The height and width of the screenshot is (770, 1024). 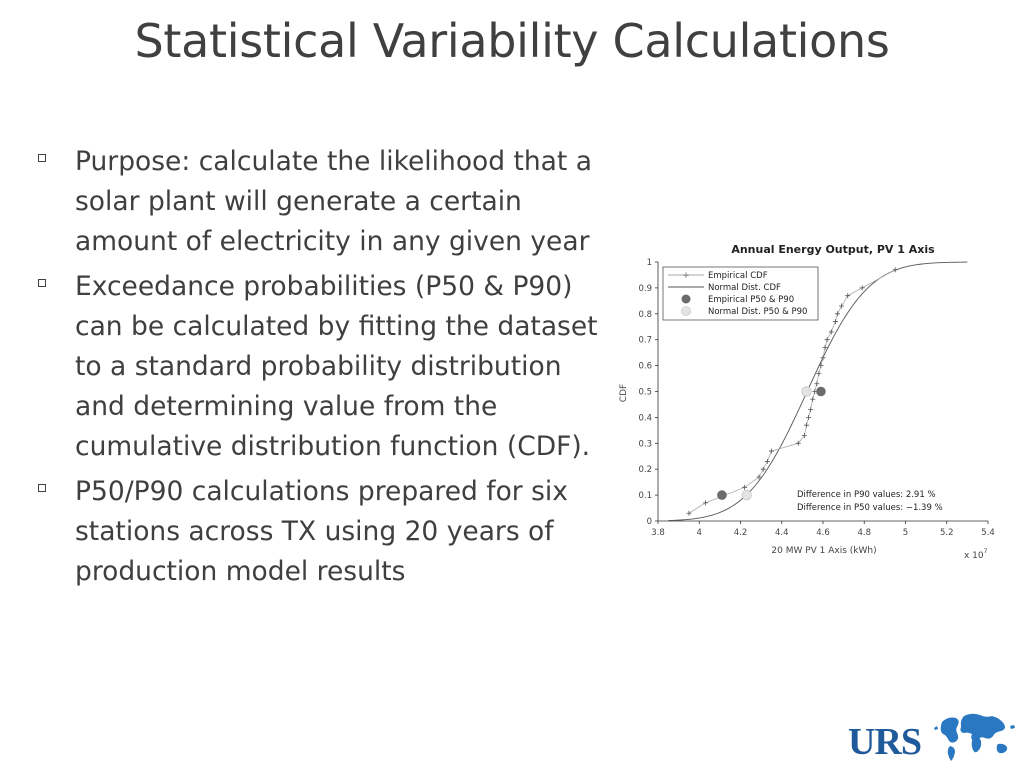 I want to click on legend-empirical-plus: +, so click(x=686, y=276).